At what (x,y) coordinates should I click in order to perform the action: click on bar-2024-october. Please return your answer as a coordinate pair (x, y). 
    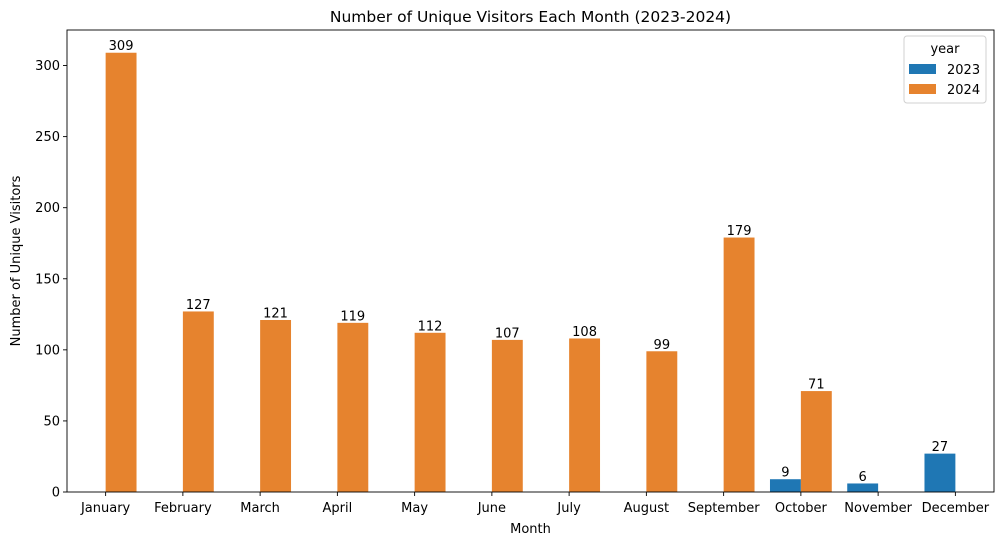
    Looking at the image, I should click on (816, 441).